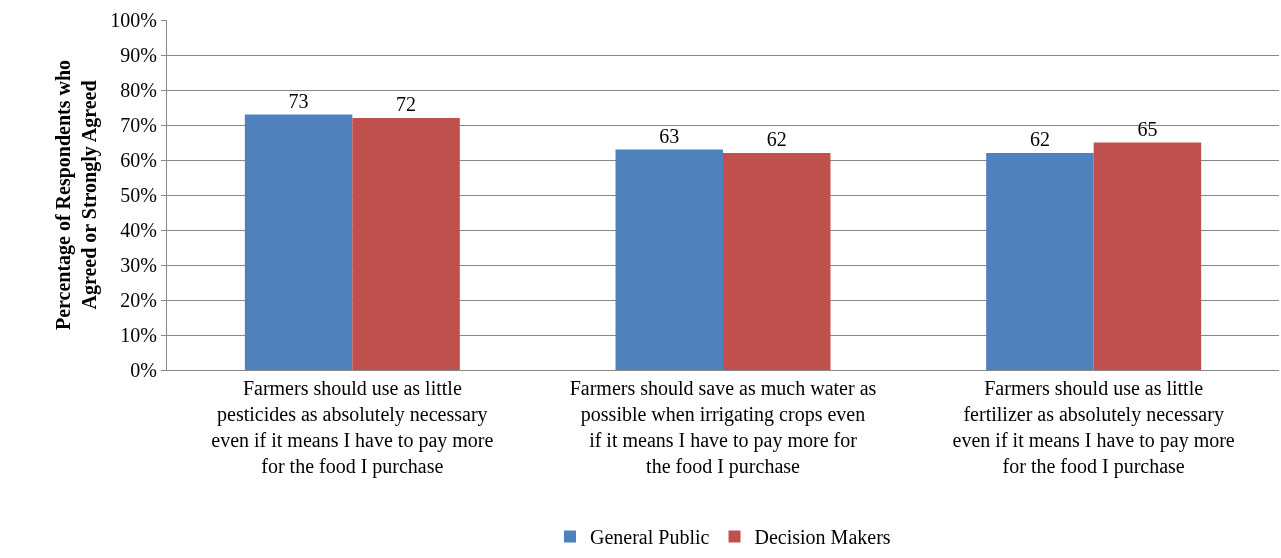 The height and width of the screenshot is (558, 1281). Describe the element at coordinates (138, 160) in the screenshot. I see `y-tick-label: 60%` at that location.